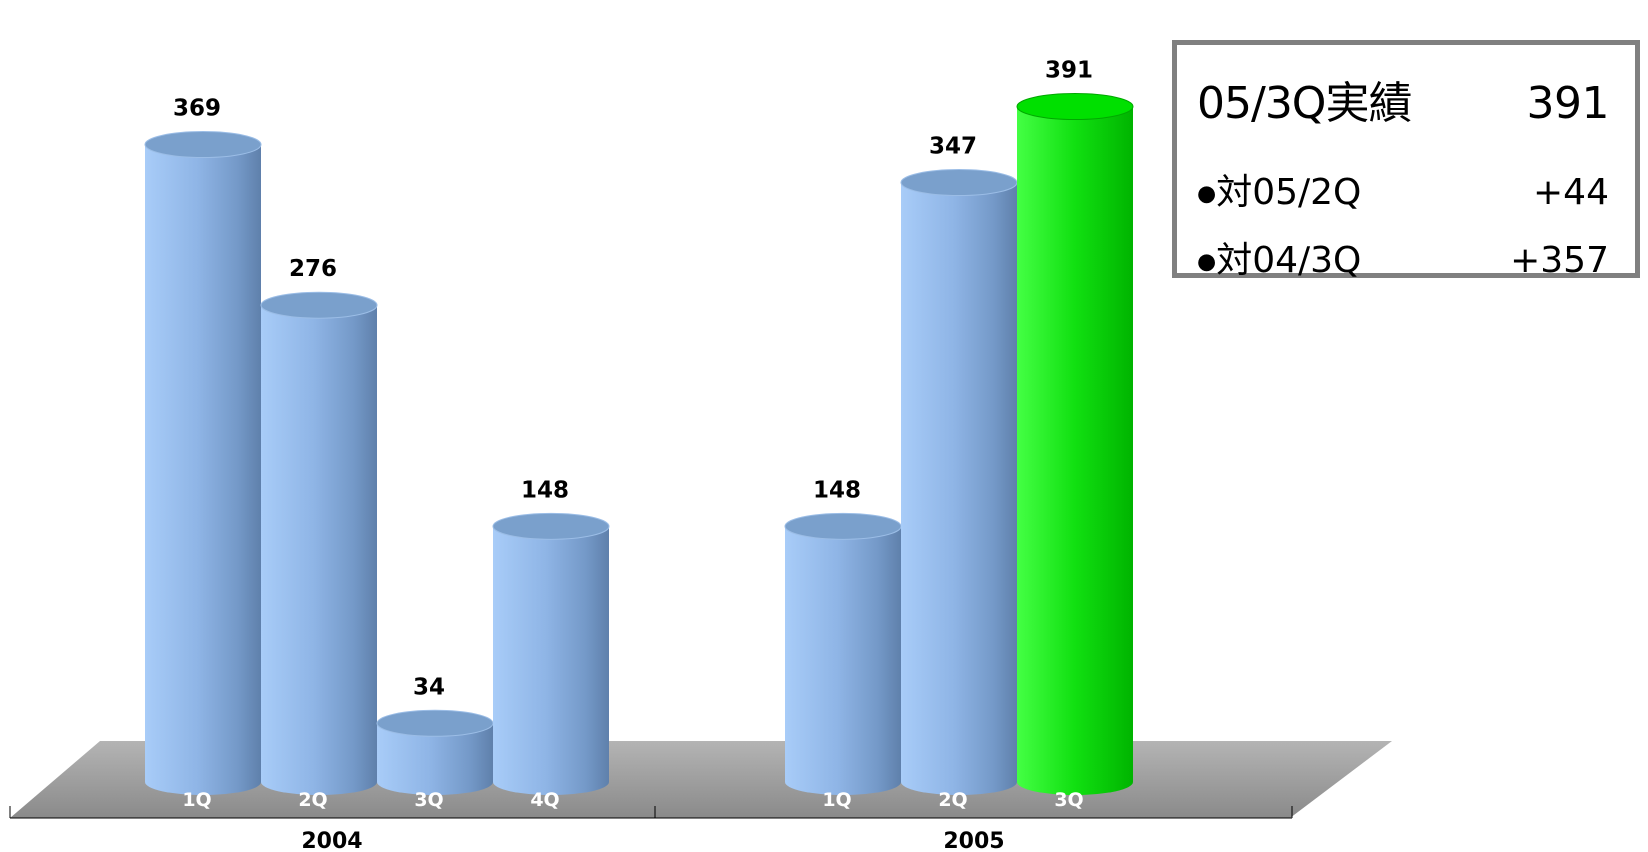  Describe the element at coordinates (197, 109) in the screenshot. I see `bar-value-label: 369` at that location.